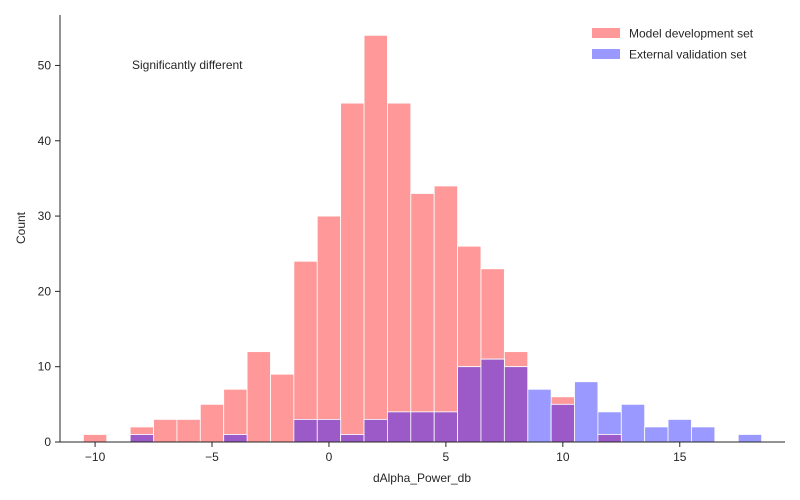  Describe the element at coordinates (386, 453) in the screenshot. I see `x-ticks: −10 −5 0 5 10 15` at that location.